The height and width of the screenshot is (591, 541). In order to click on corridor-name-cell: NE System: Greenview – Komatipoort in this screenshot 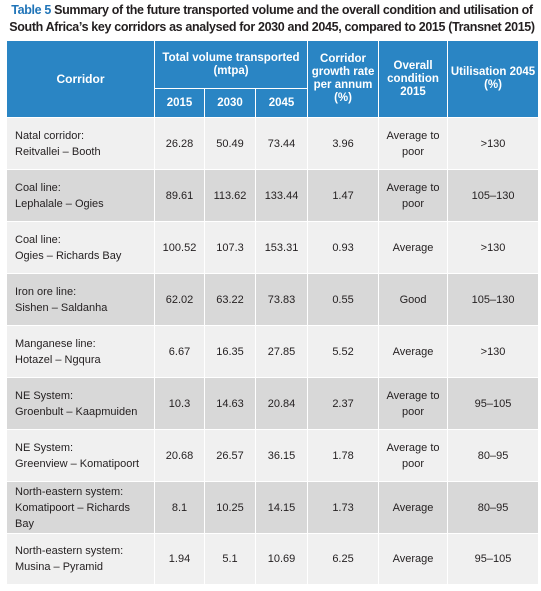, I will do `click(80, 455)`.